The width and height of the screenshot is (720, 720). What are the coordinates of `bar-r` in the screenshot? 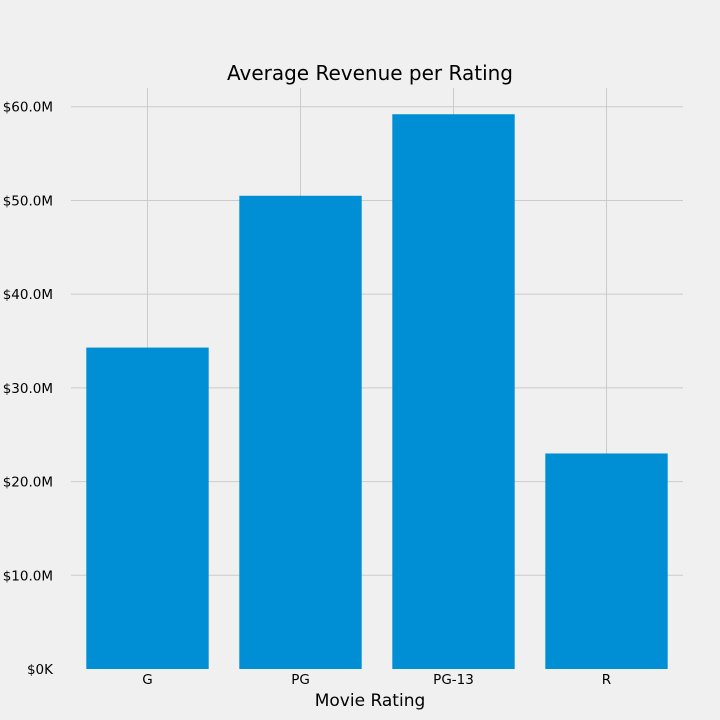 It's located at (606, 561).